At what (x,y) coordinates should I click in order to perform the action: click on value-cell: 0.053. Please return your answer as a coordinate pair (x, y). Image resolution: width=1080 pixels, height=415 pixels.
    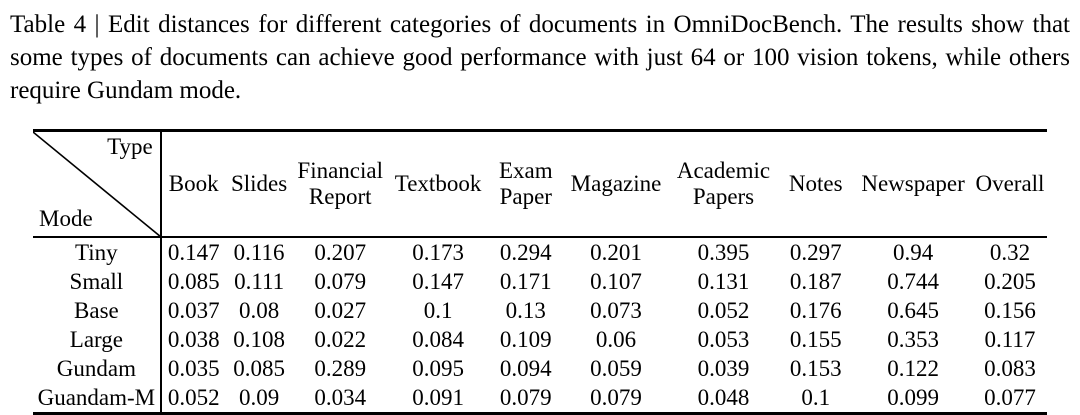
    Looking at the image, I should click on (723, 339).